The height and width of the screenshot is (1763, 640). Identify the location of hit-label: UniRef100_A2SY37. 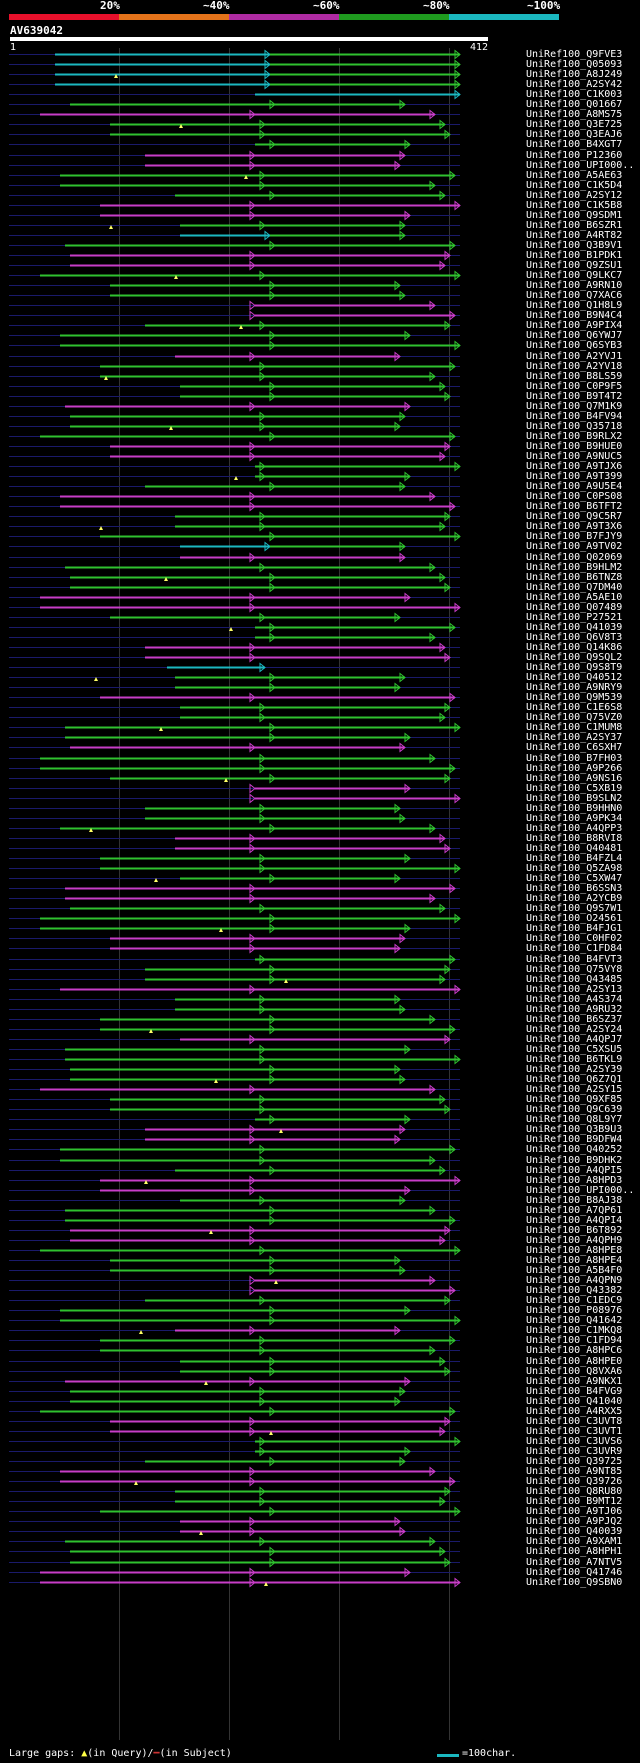
(574, 738).